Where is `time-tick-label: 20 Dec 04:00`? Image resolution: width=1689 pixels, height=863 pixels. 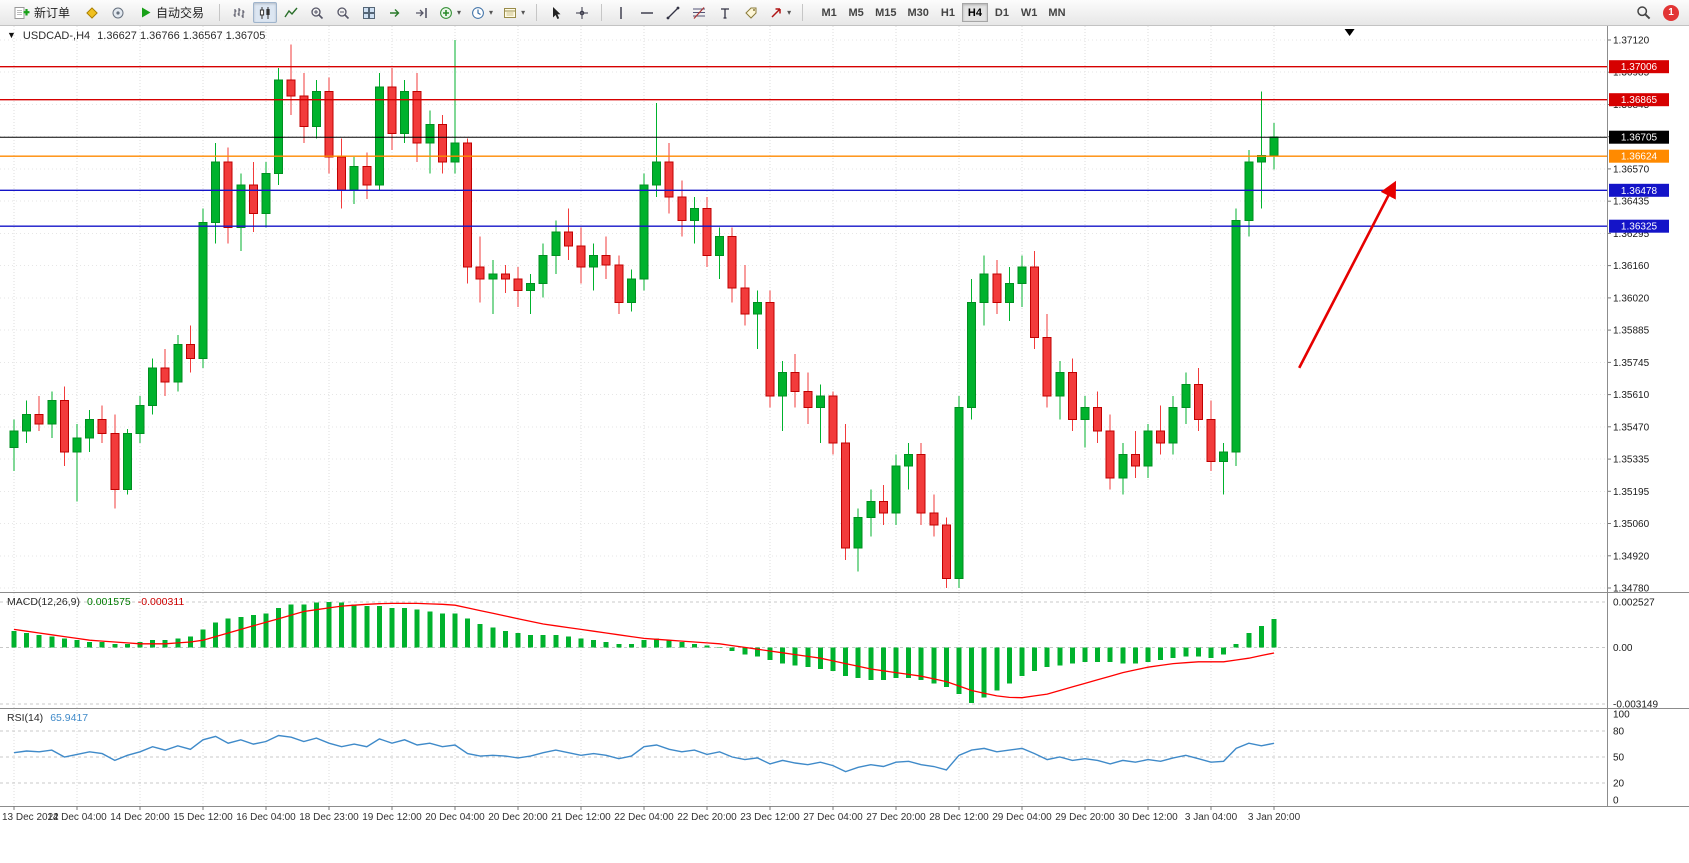
time-tick-label: 20 Dec 04:00 is located at coordinates (455, 817).